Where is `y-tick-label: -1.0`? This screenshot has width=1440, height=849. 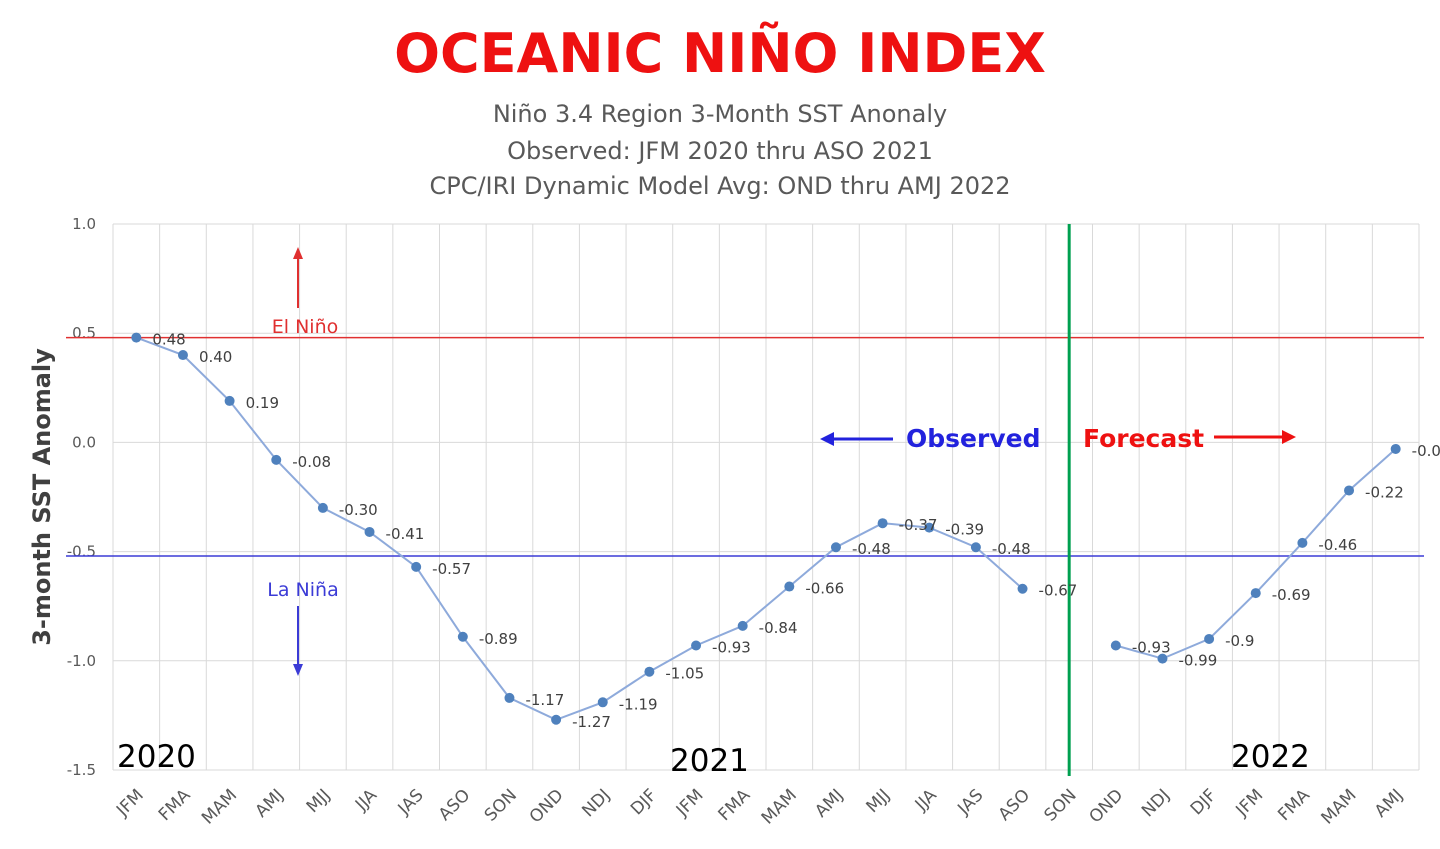
y-tick-label: -1.0 is located at coordinates (81, 661).